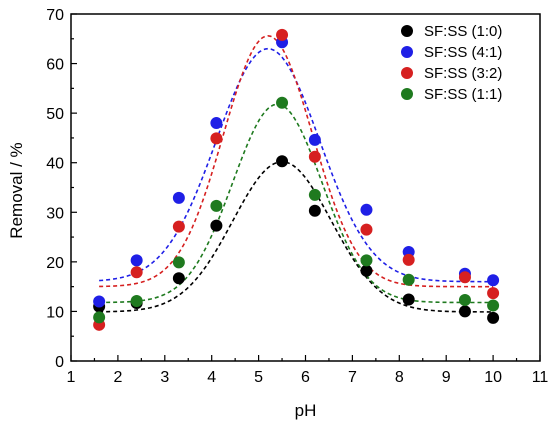 Image resolution: width=550 pixels, height=429 pixels. Describe the element at coordinates (55, 114) in the screenshot. I see `y-tick-label: 50` at that location.